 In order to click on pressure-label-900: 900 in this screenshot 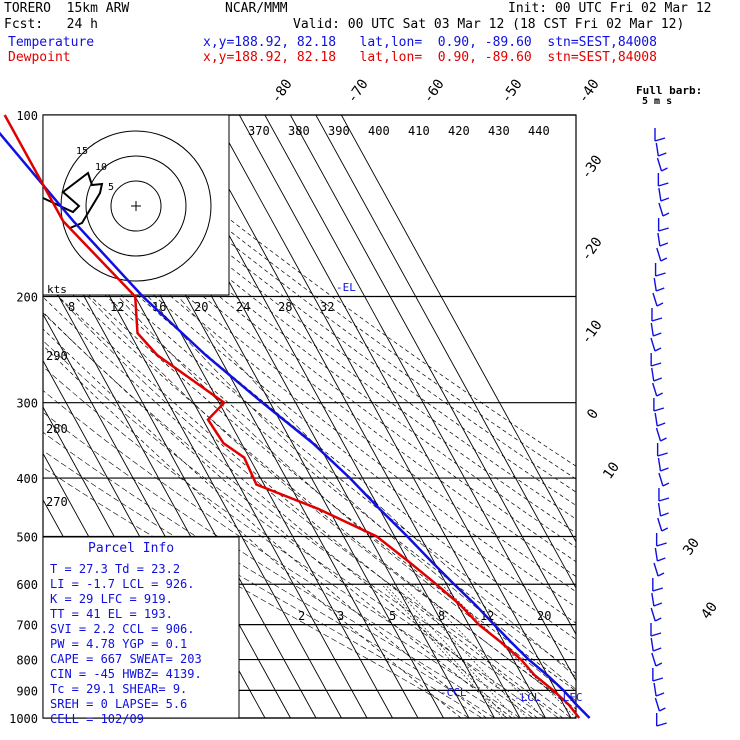, I will do `click(27, 691)`.